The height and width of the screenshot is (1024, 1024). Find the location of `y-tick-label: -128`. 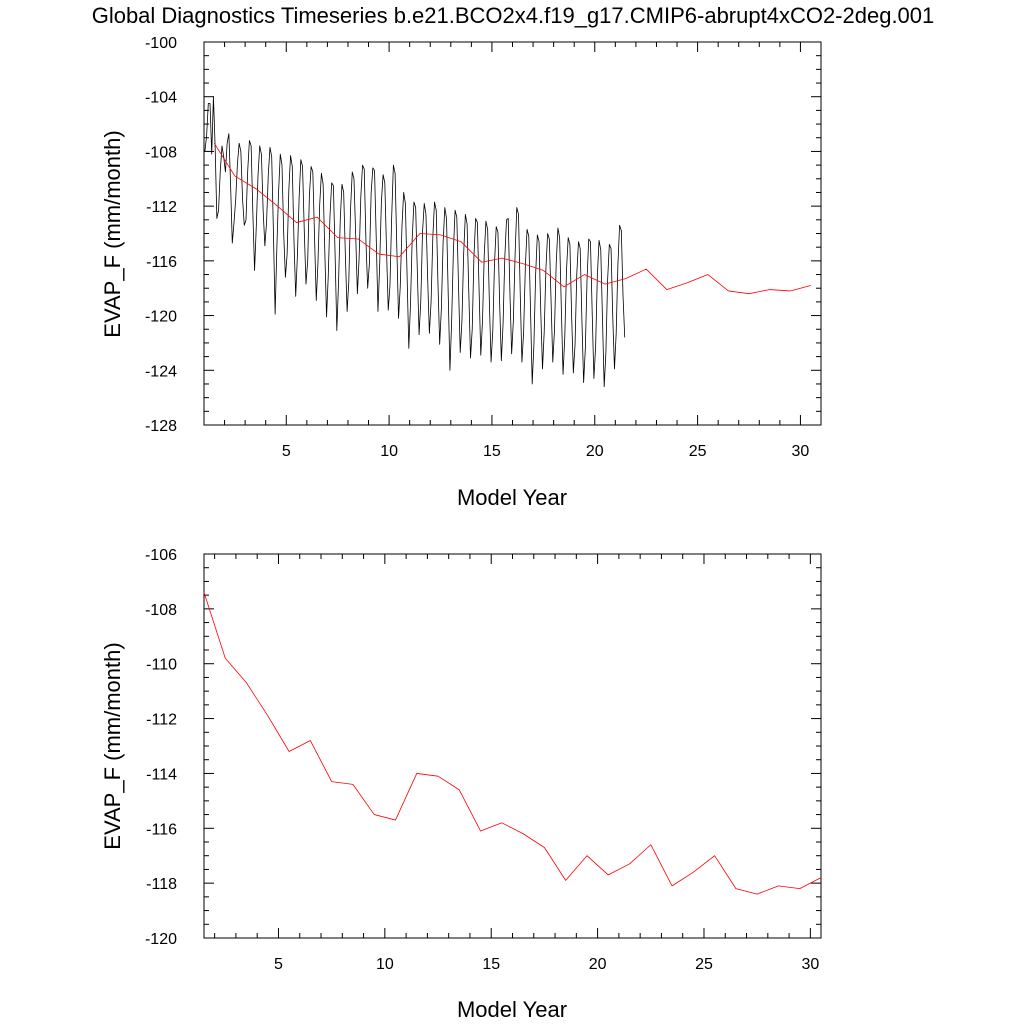

y-tick-label: -128 is located at coordinates (161, 426).